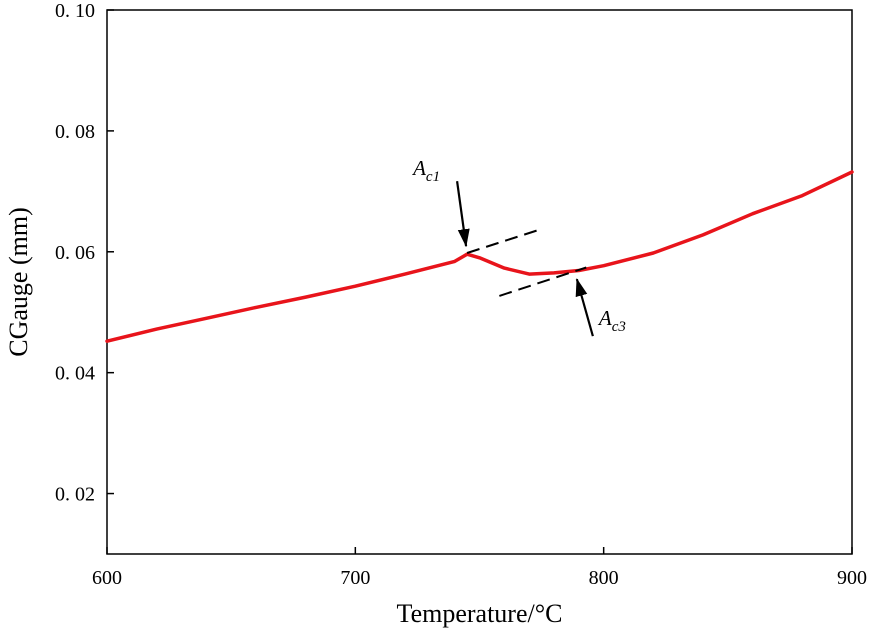 The image size is (873, 634). Describe the element at coordinates (462, 214) in the screenshot. I see `ac1-arrow` at that location.